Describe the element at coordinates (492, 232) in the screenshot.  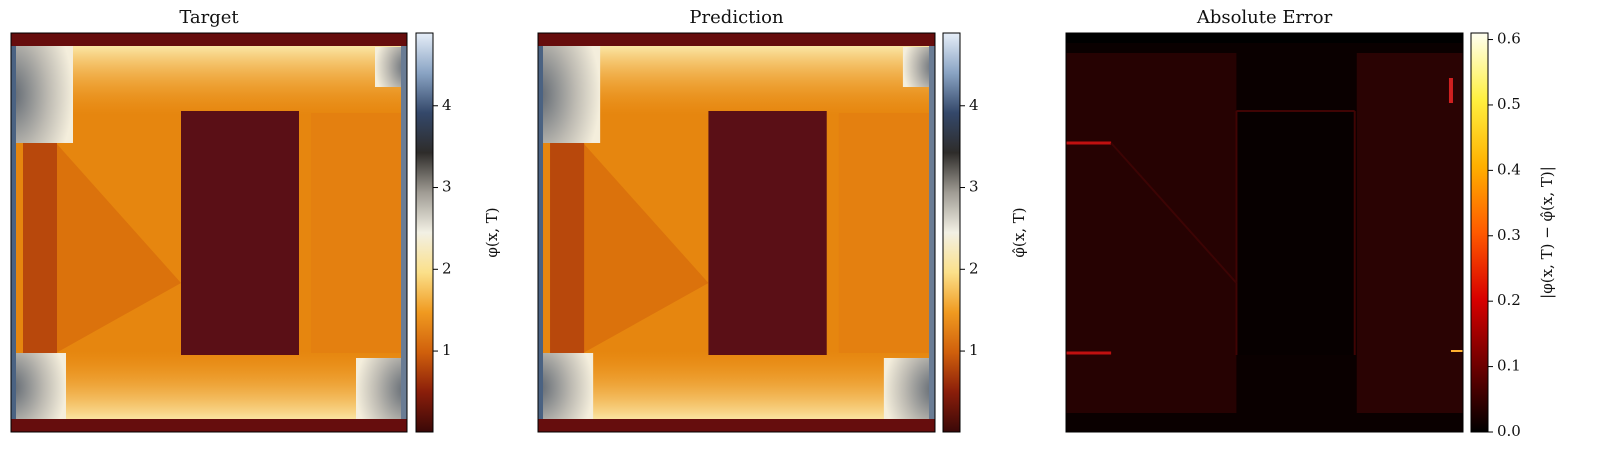
I see `colorbar-label: φ(x, T)` at that location.